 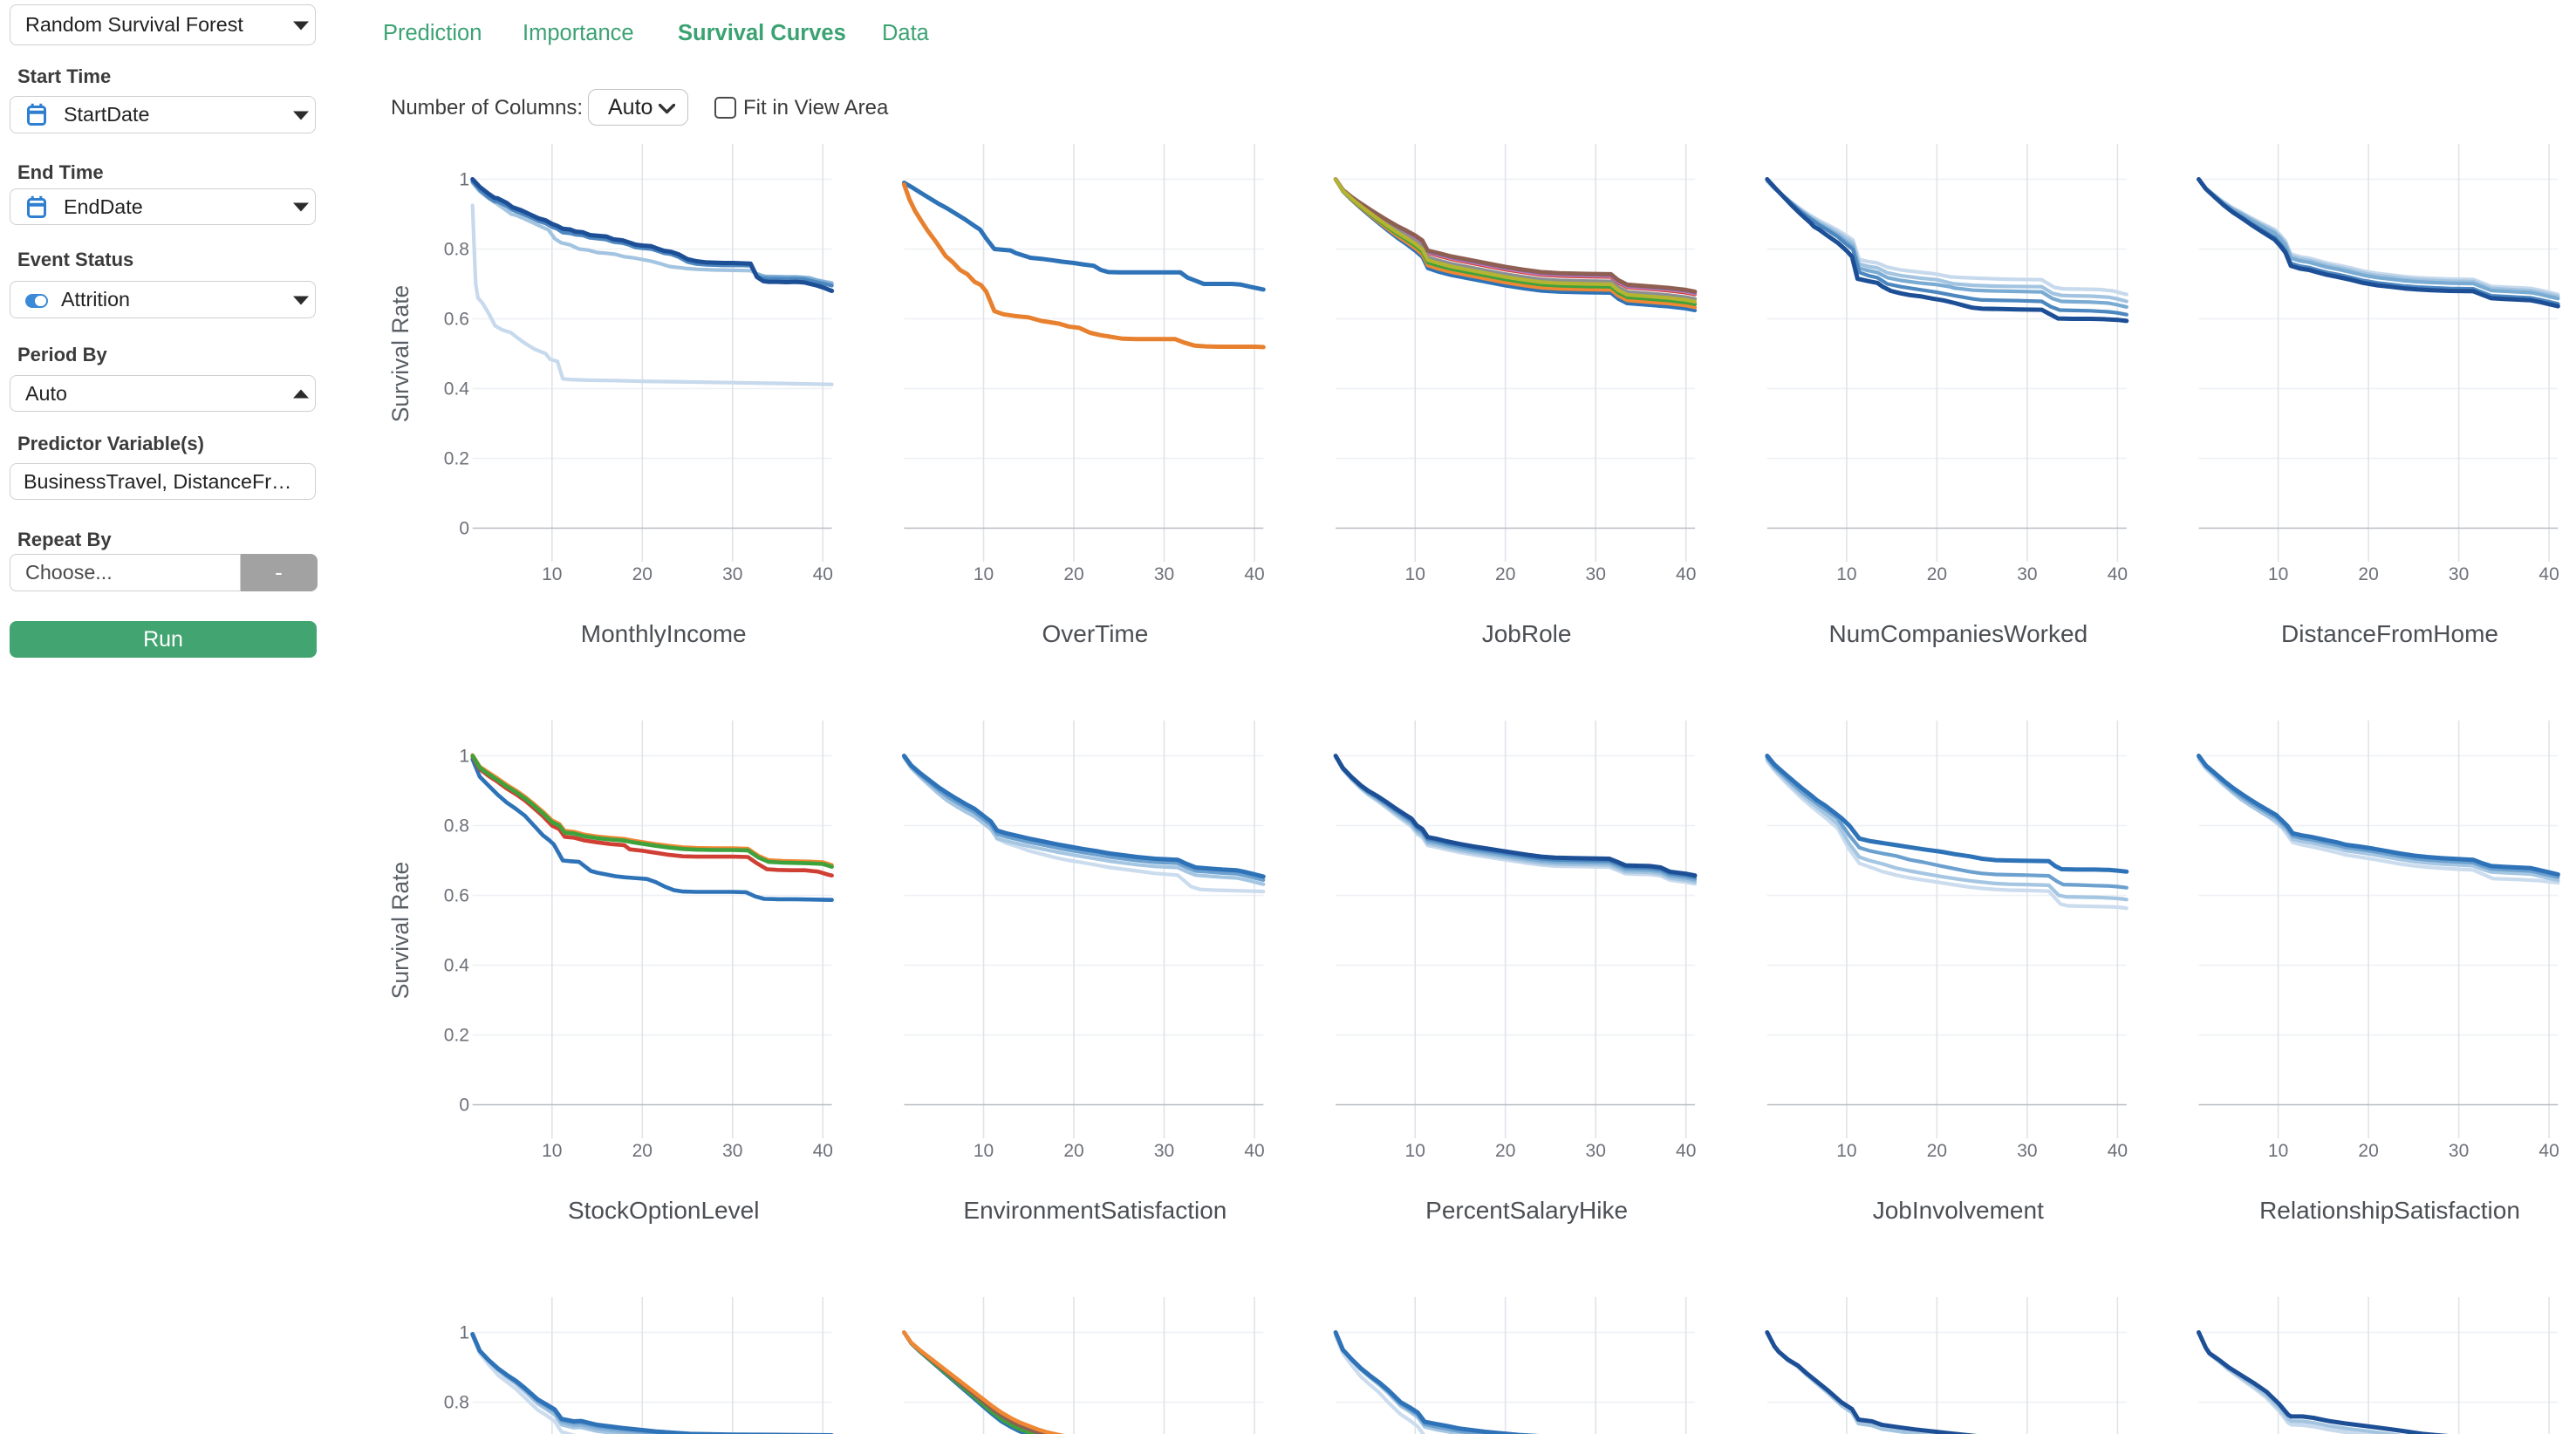 What do you see at coordinates (2389, 1210) in the screenshot?
I see `svg-text: RelationshipSatisfaction` at bounding box center [2389, 1210].